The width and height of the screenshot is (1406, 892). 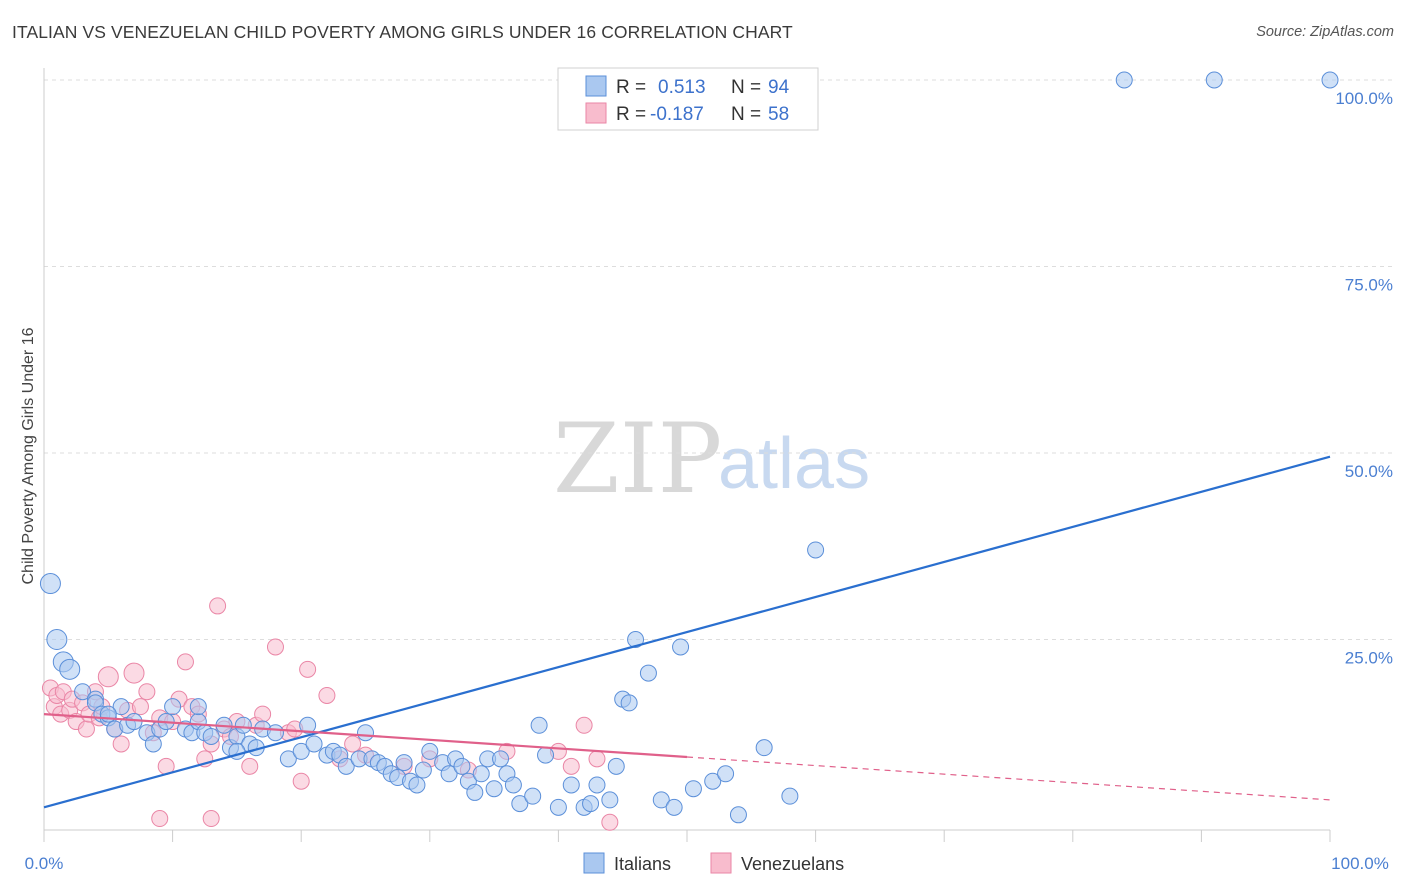 What do you see at coordinates (631, 87) in the screenshot?
I see `italians-r-label: R =` at bounding box center [631, 87].